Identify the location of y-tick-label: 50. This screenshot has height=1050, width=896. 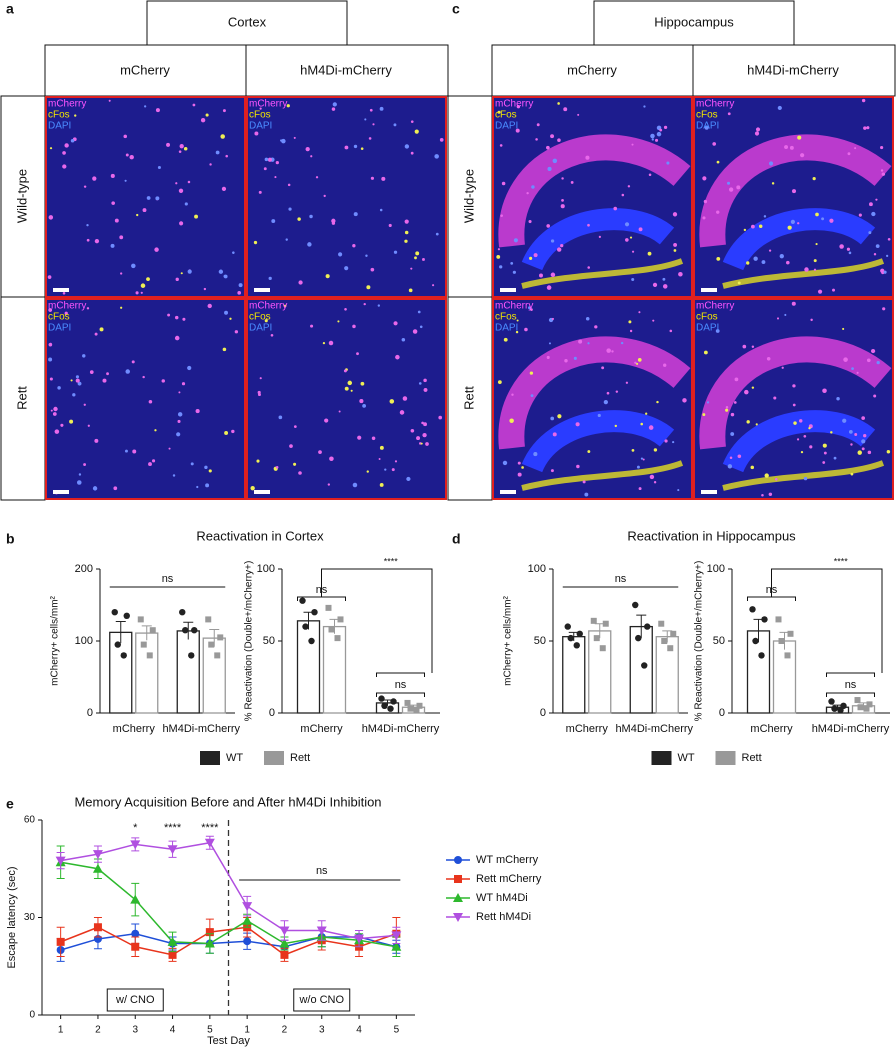
(719, 641).